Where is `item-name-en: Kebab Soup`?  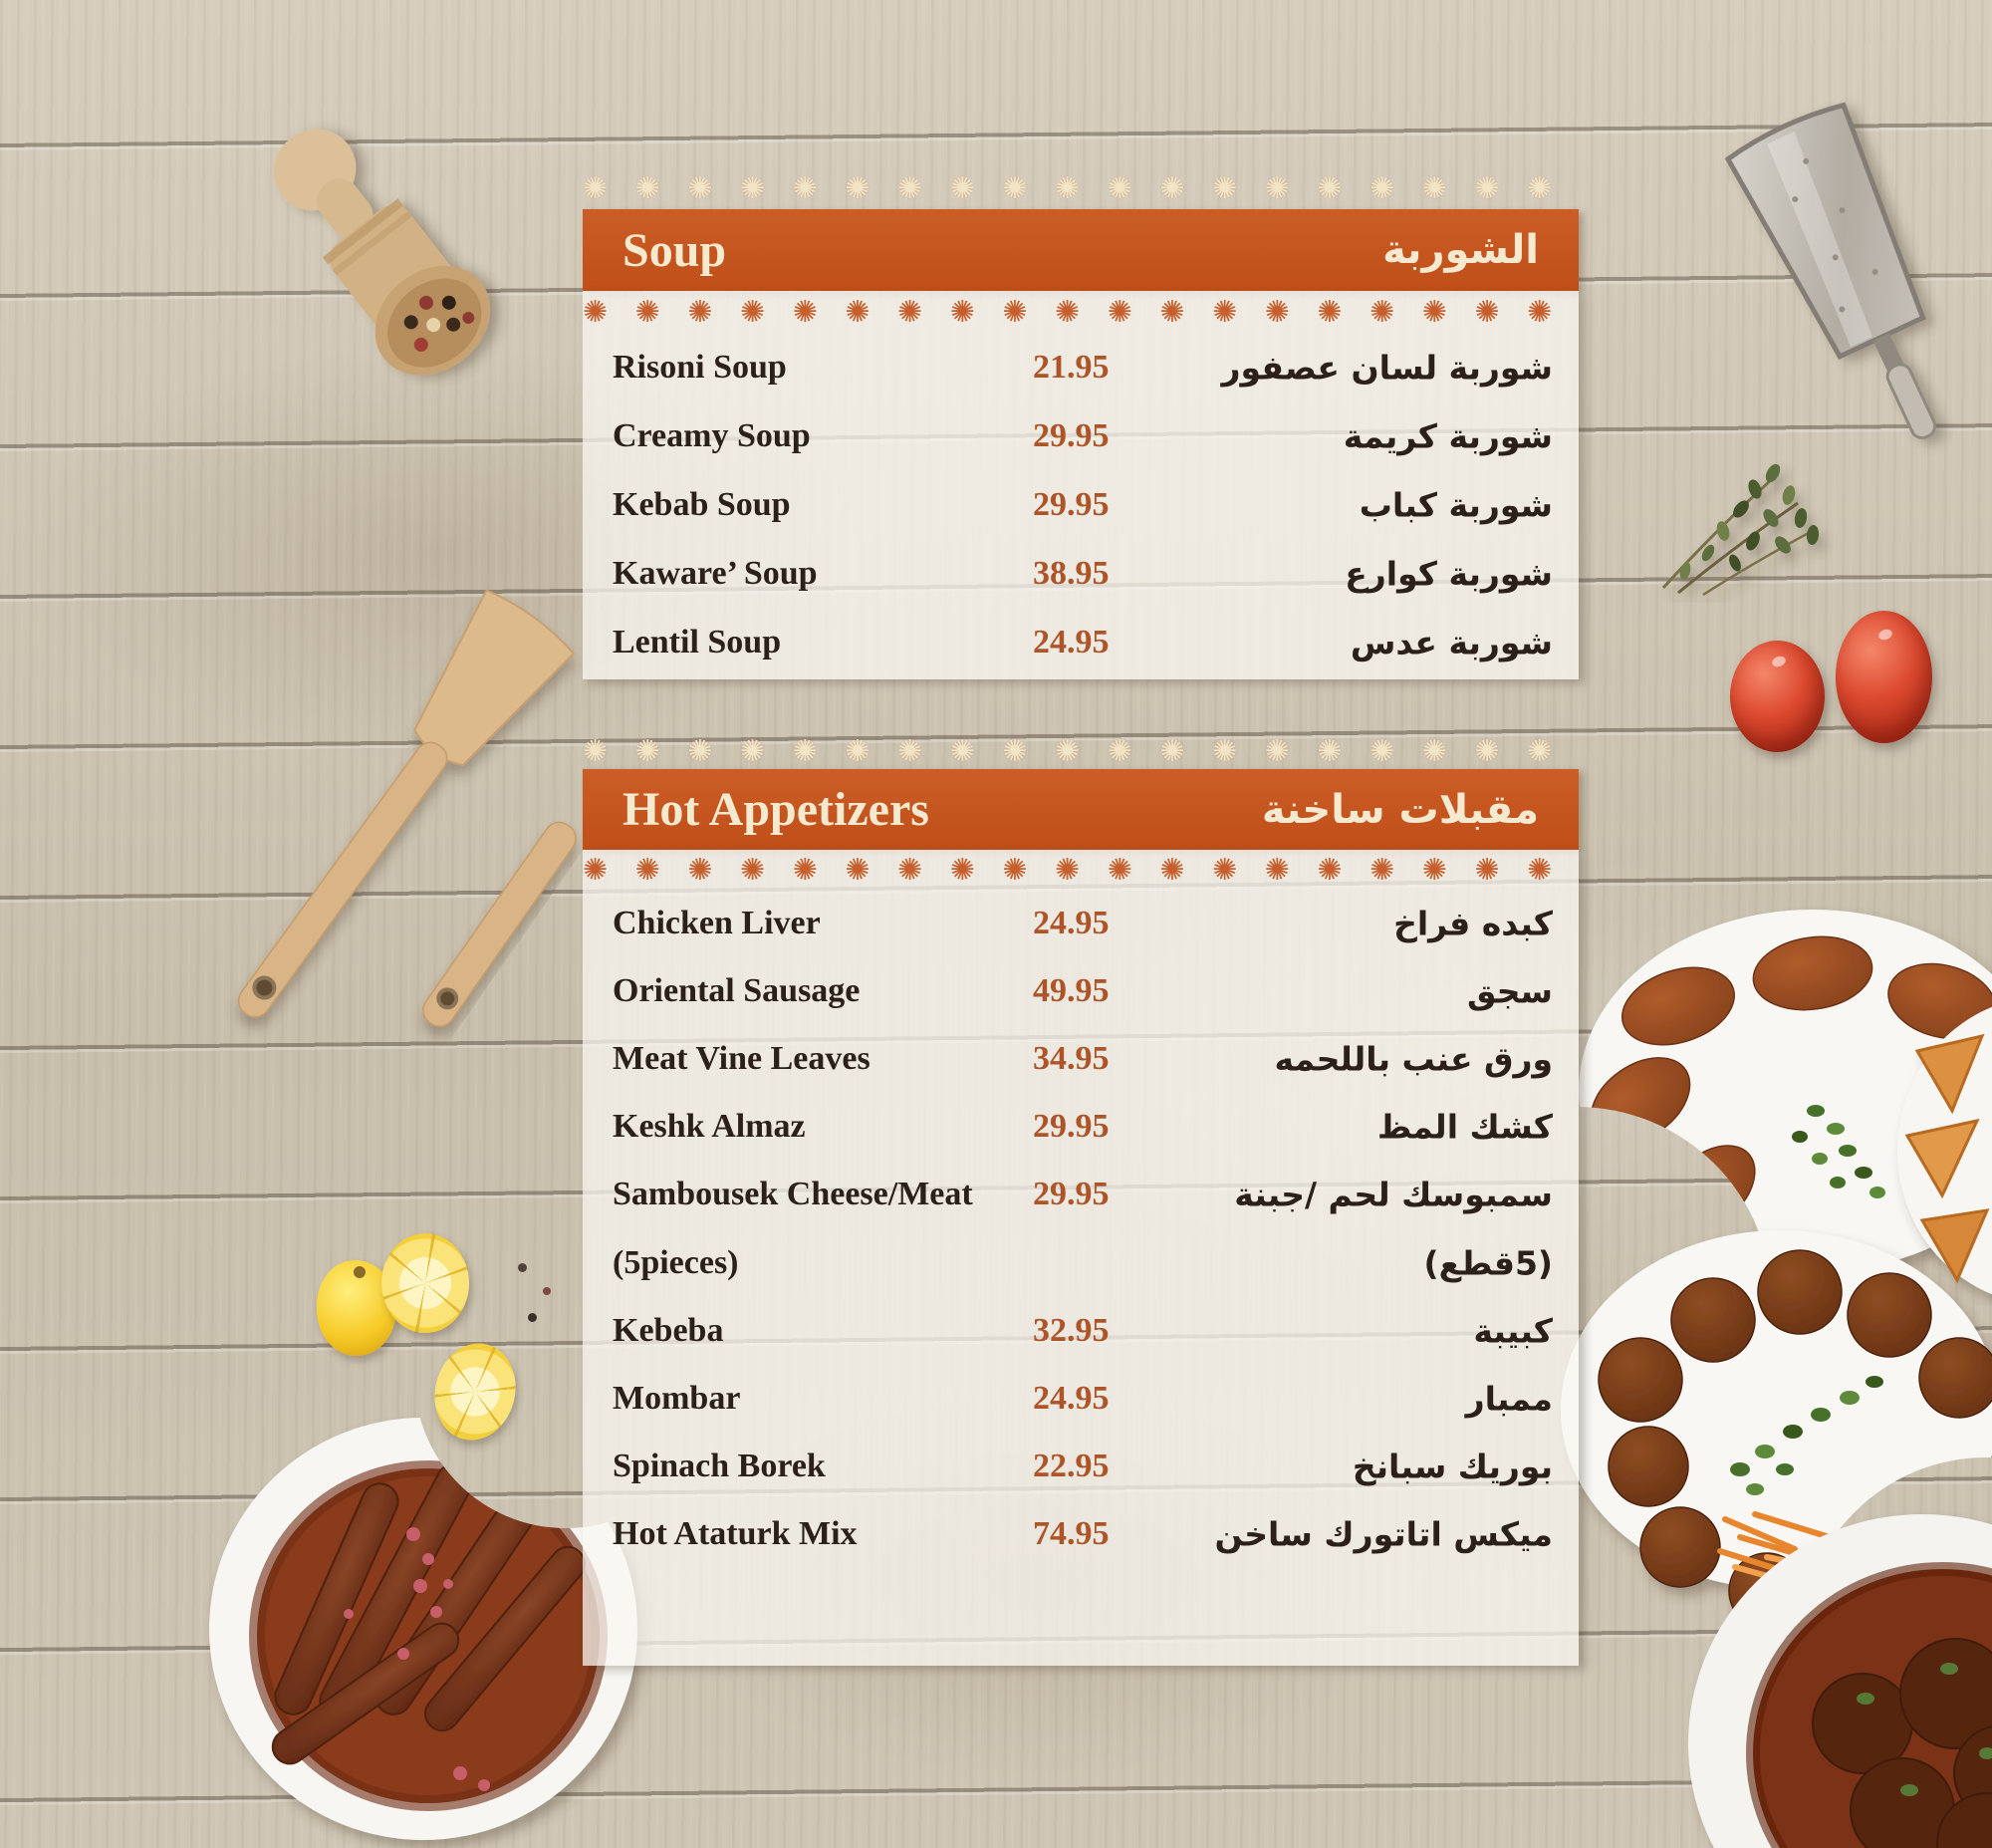
item-name-en: Kebab Soup is located at coordinates (702, 504).